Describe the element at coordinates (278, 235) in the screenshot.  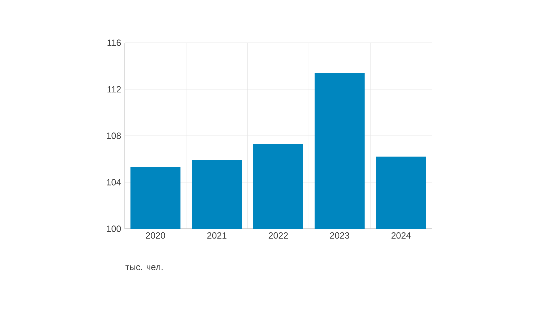
I see `x-tick-label: 2022` at that location.